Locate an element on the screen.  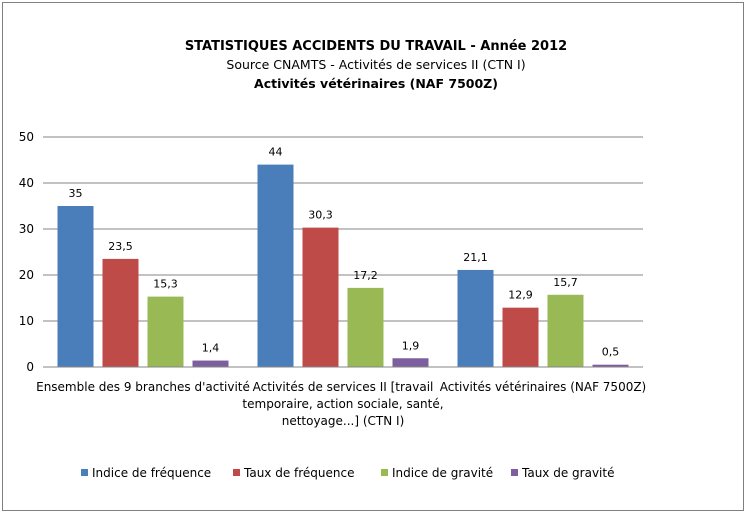
category-label: Ensemble des 9 branches d'activité is located at coordinates (143, 387).